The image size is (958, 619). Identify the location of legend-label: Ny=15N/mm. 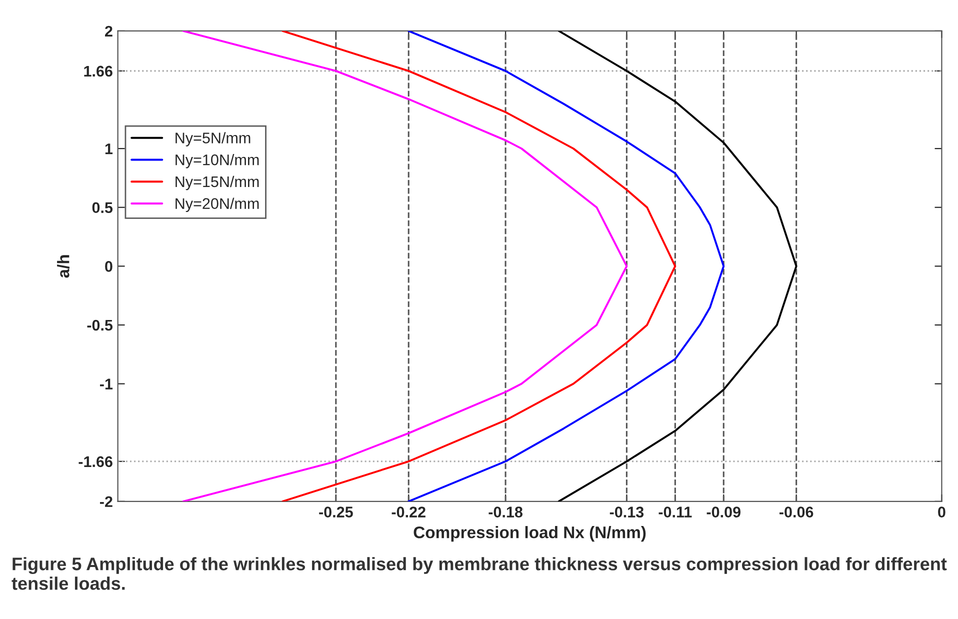
(217, 183).